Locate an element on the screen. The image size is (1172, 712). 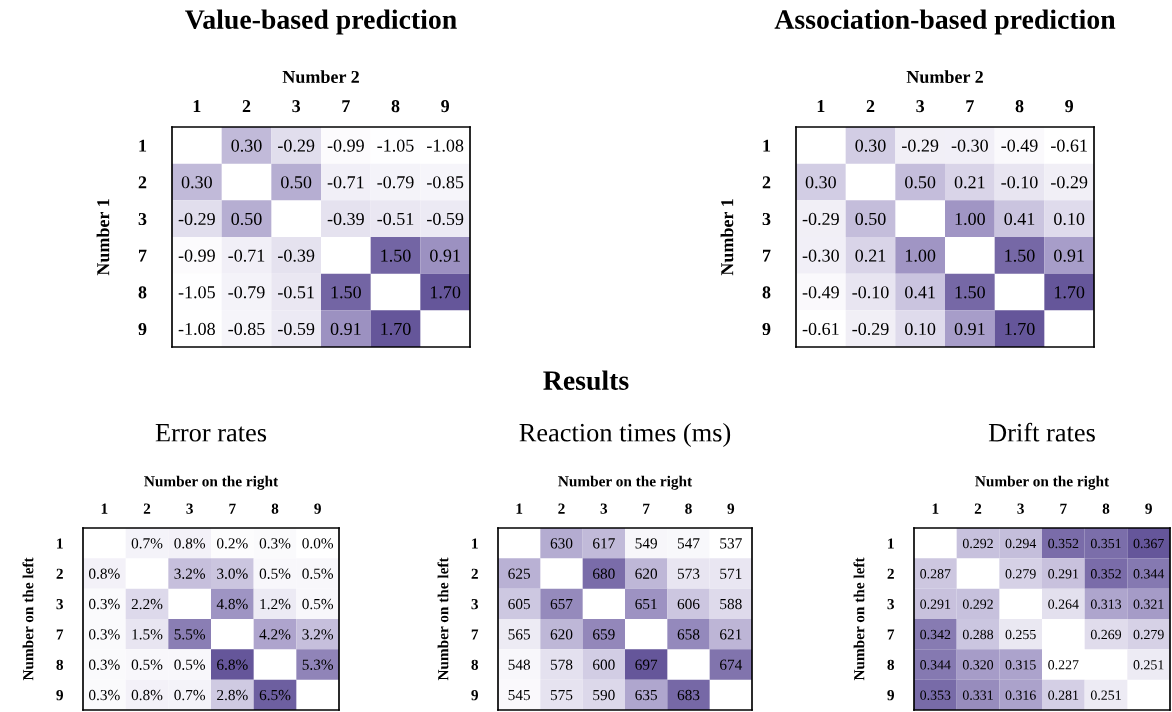
data-label: 0.0% is located at coordinates (318, 543).